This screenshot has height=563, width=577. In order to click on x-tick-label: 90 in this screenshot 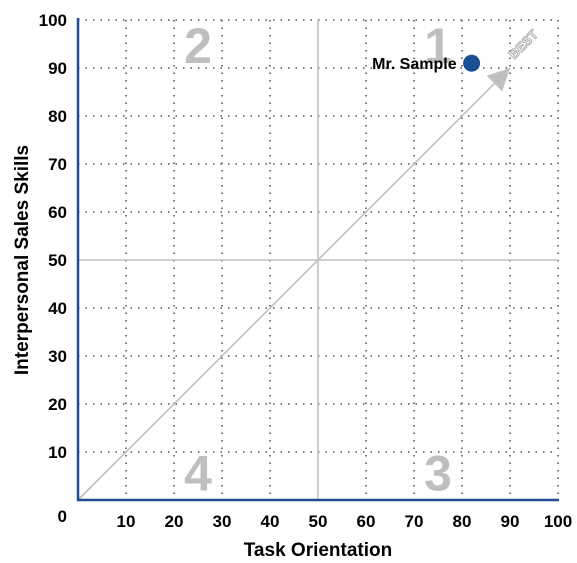, I will do `click(510, 521)`.